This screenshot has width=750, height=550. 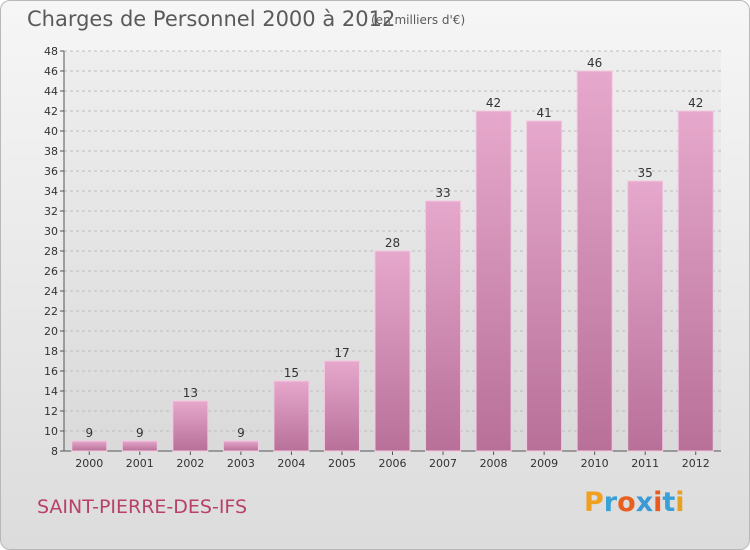 I want to click on y-tick-label: 48, so click(x=51, y=51).